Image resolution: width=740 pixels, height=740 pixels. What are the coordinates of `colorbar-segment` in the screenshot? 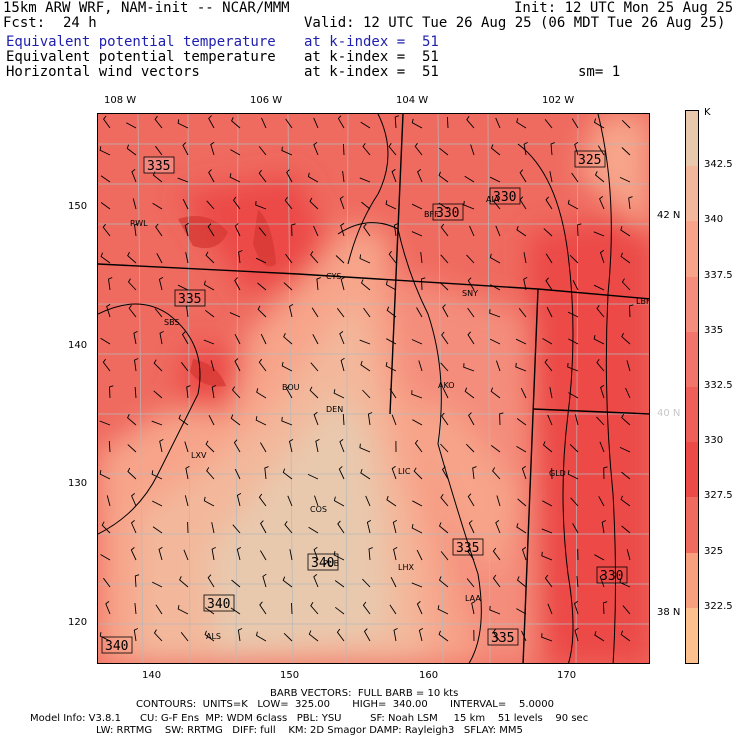 It's located at (692, 580).